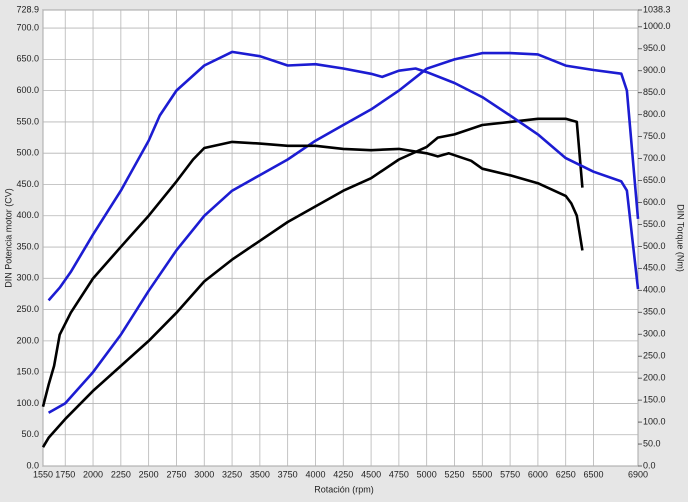 Image resolution: width=688 pixels, height=502 pixels. Describe the element at coordinates (27, 372) in the screenshot. I see `y-tick-label: 150.0` at that location.